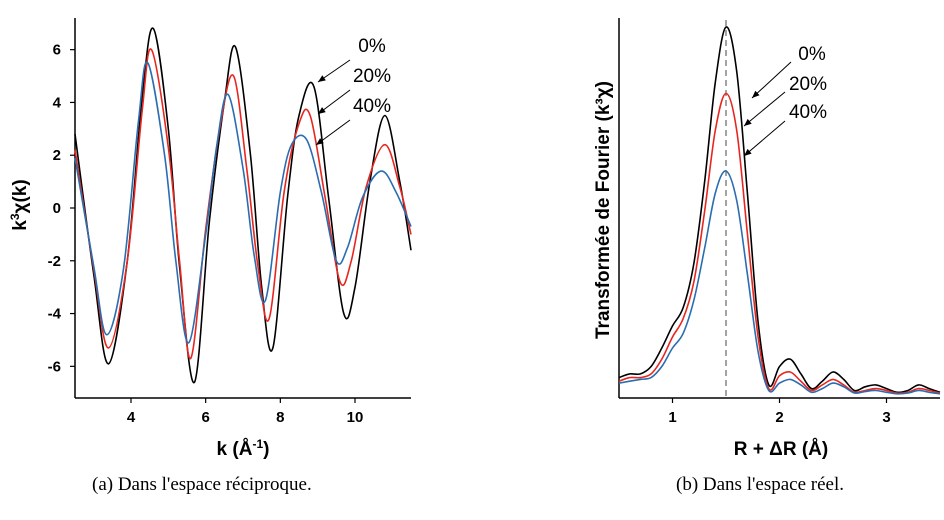  I want to click on chart-a-y-tick-label: 2, so click(57, 155).